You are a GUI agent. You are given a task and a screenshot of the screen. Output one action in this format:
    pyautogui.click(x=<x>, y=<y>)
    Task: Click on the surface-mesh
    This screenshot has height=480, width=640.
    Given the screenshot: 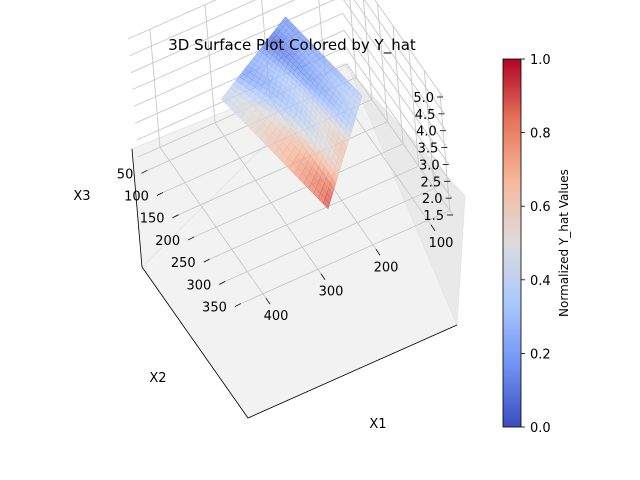 What is the action you would take?
    pyautogui.click(x=291, y=113)
    